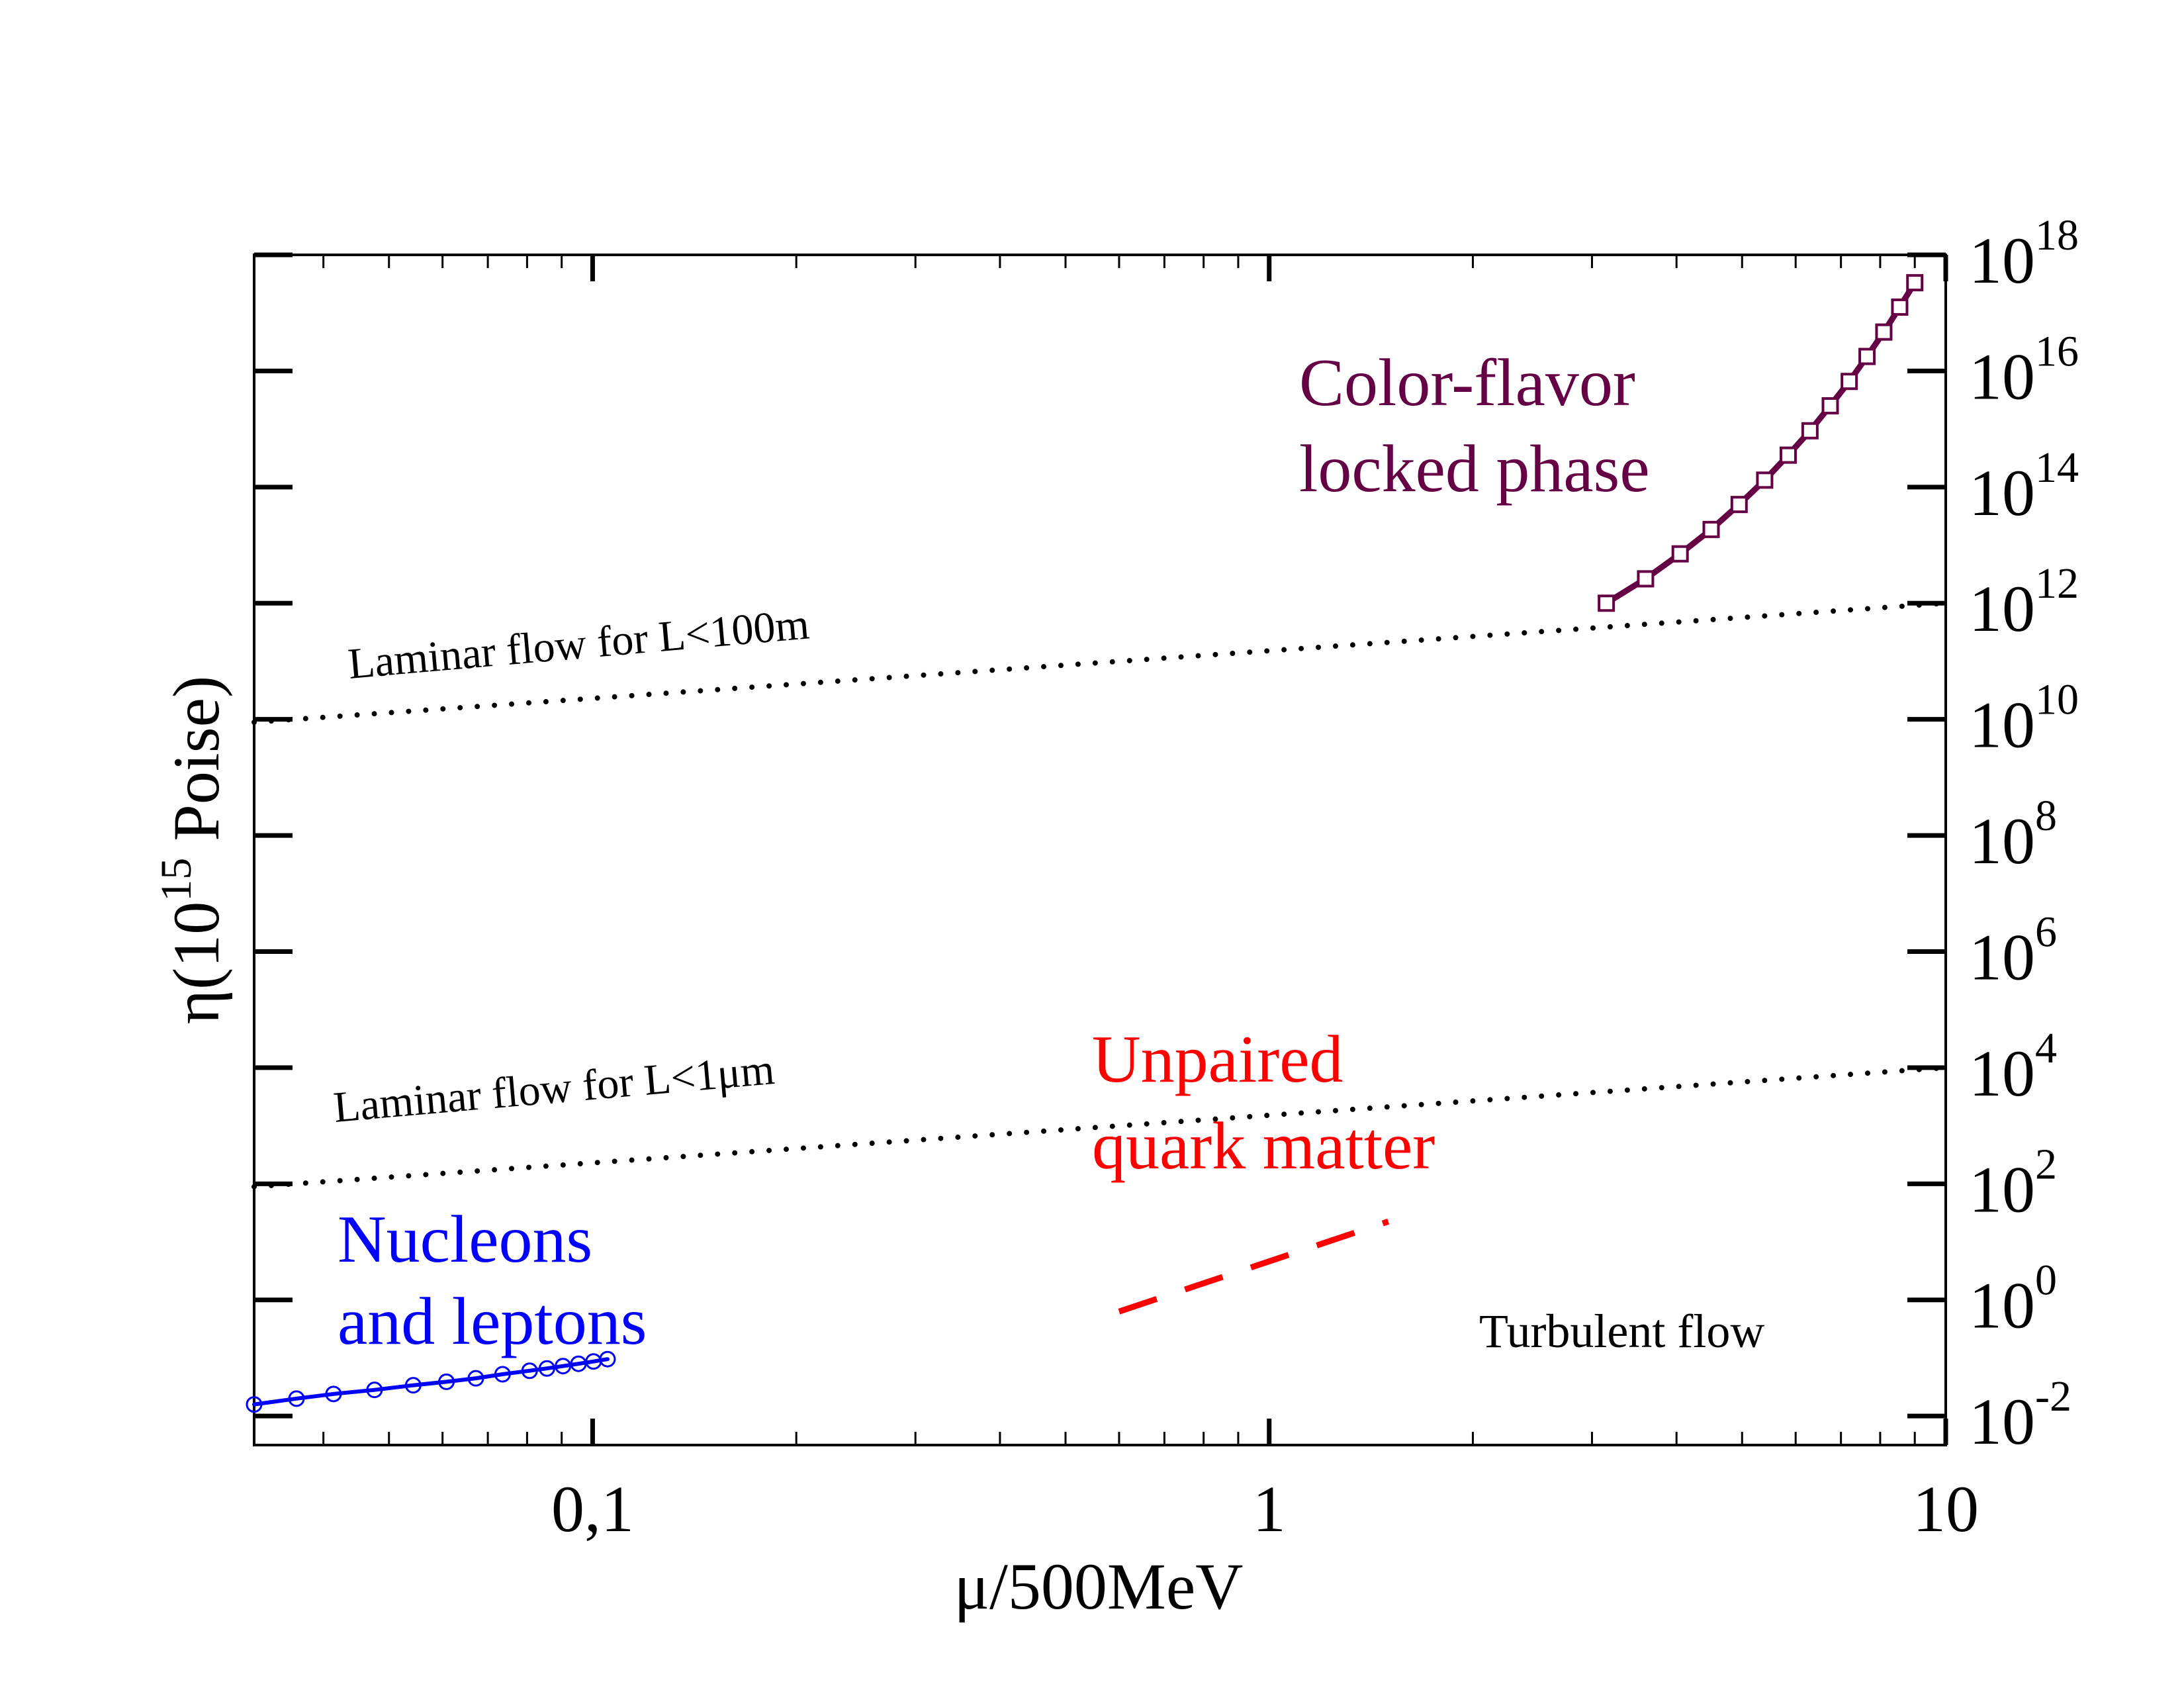  Describe the element at coordinates (2002, 1189) in the screenshot. I see `y-tick-label-base-2: 10` at that location.